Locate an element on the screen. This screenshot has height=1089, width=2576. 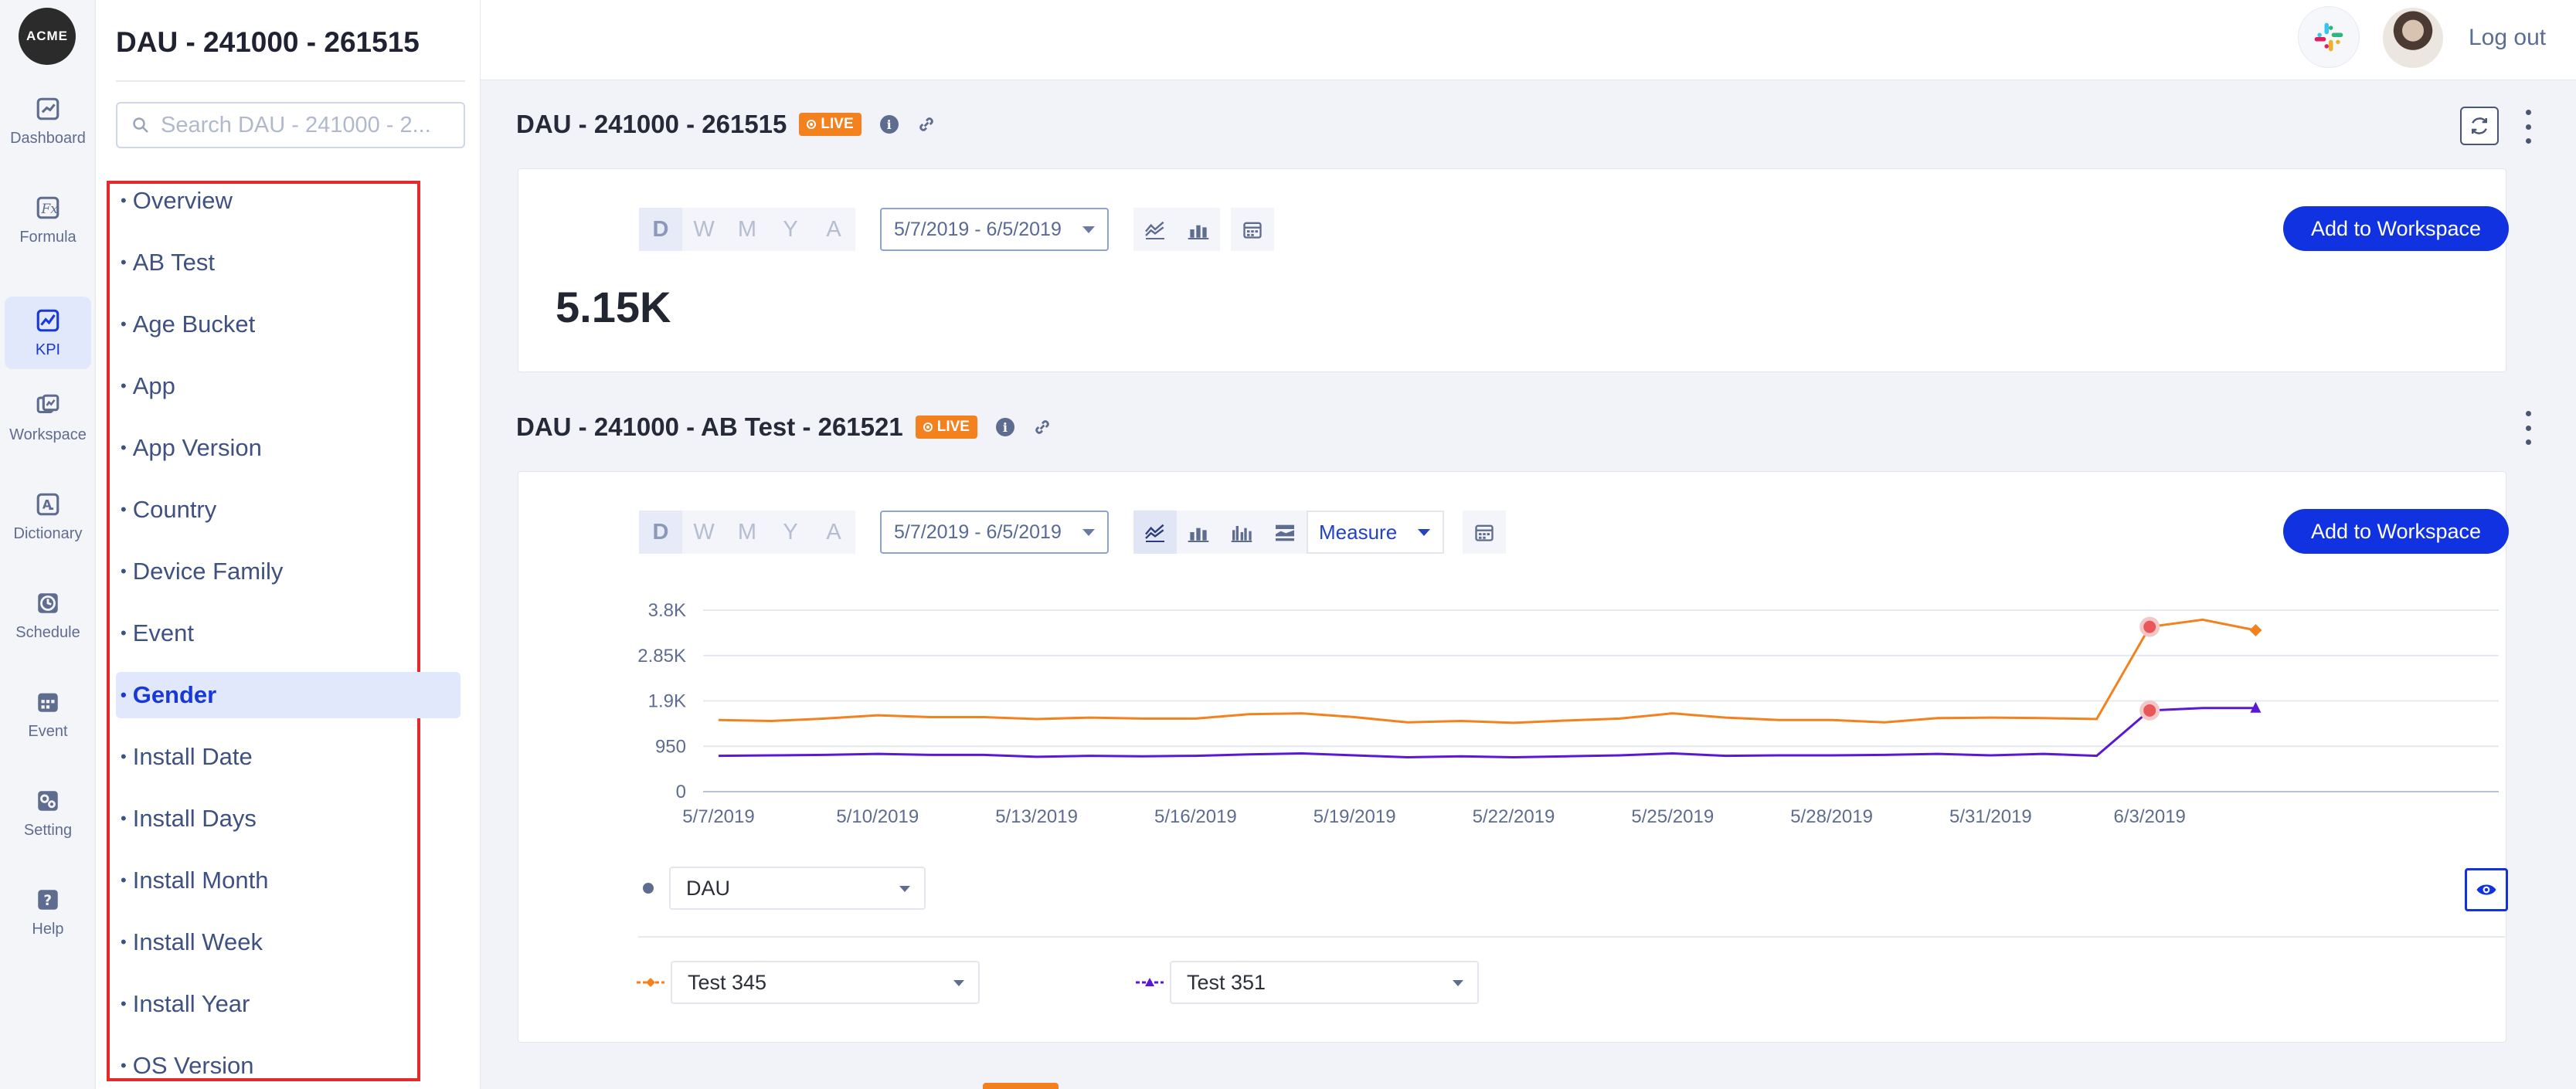
grouped-bar-button is located at coordinates (1241, 532).